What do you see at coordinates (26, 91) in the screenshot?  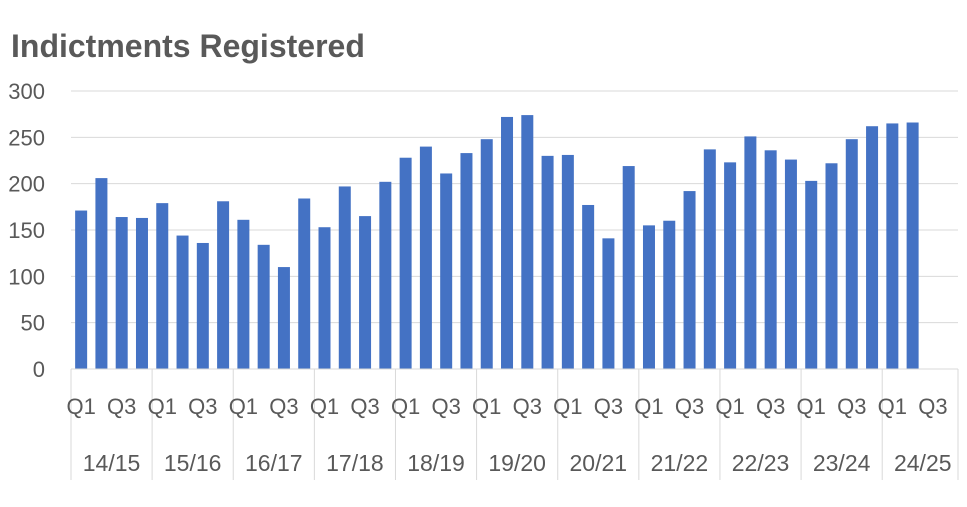 I see `y-tick-label: 300` at bounding box center [26, 91].